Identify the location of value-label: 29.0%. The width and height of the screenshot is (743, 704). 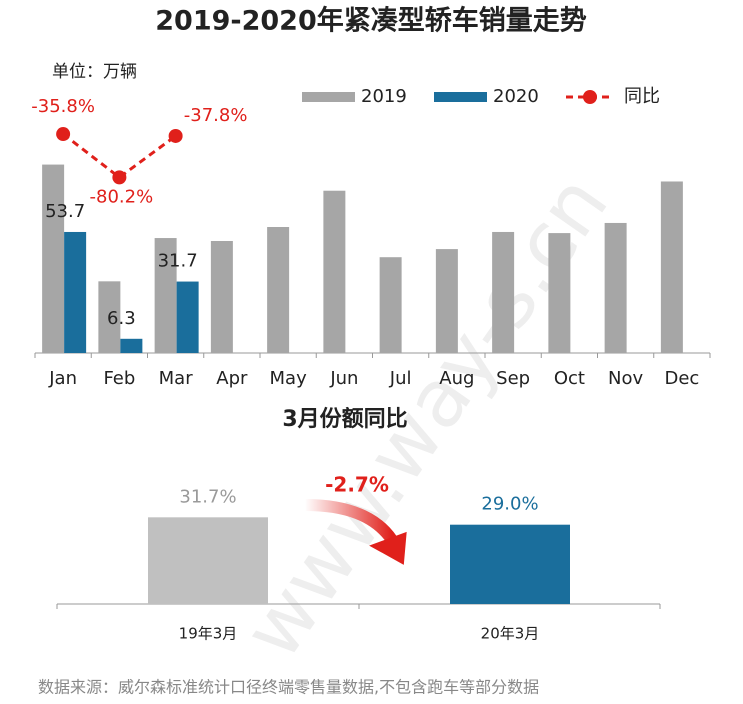
(509, 504).